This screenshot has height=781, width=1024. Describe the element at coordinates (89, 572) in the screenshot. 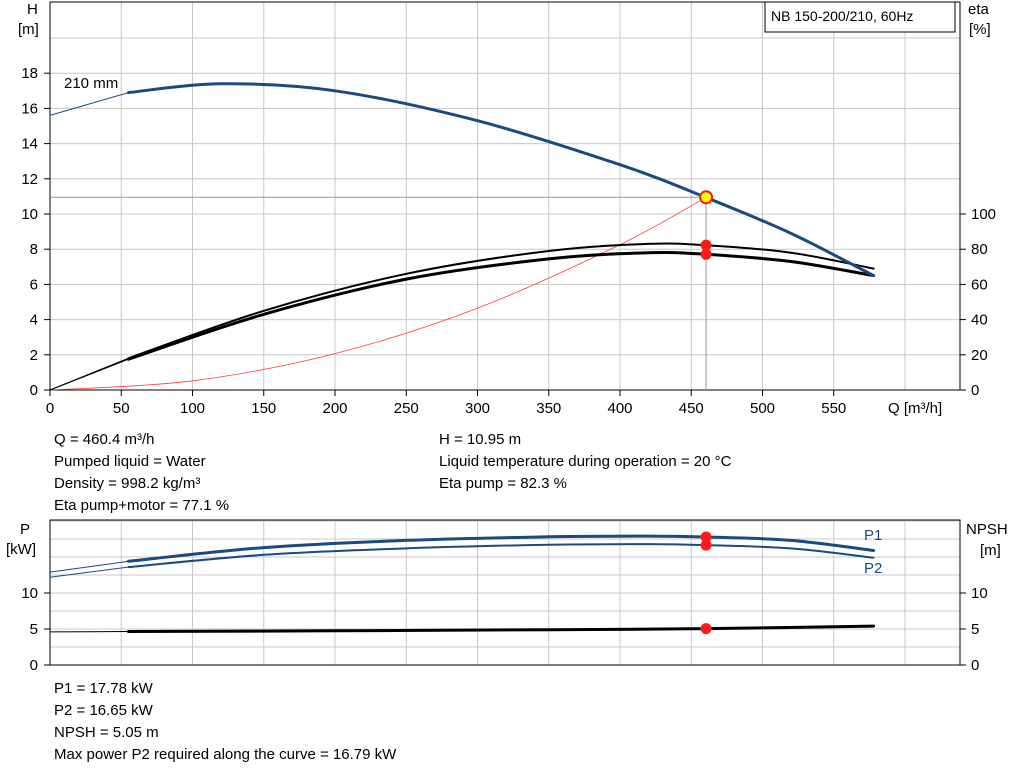

I see `p2-curve-extrapolated` at that location.